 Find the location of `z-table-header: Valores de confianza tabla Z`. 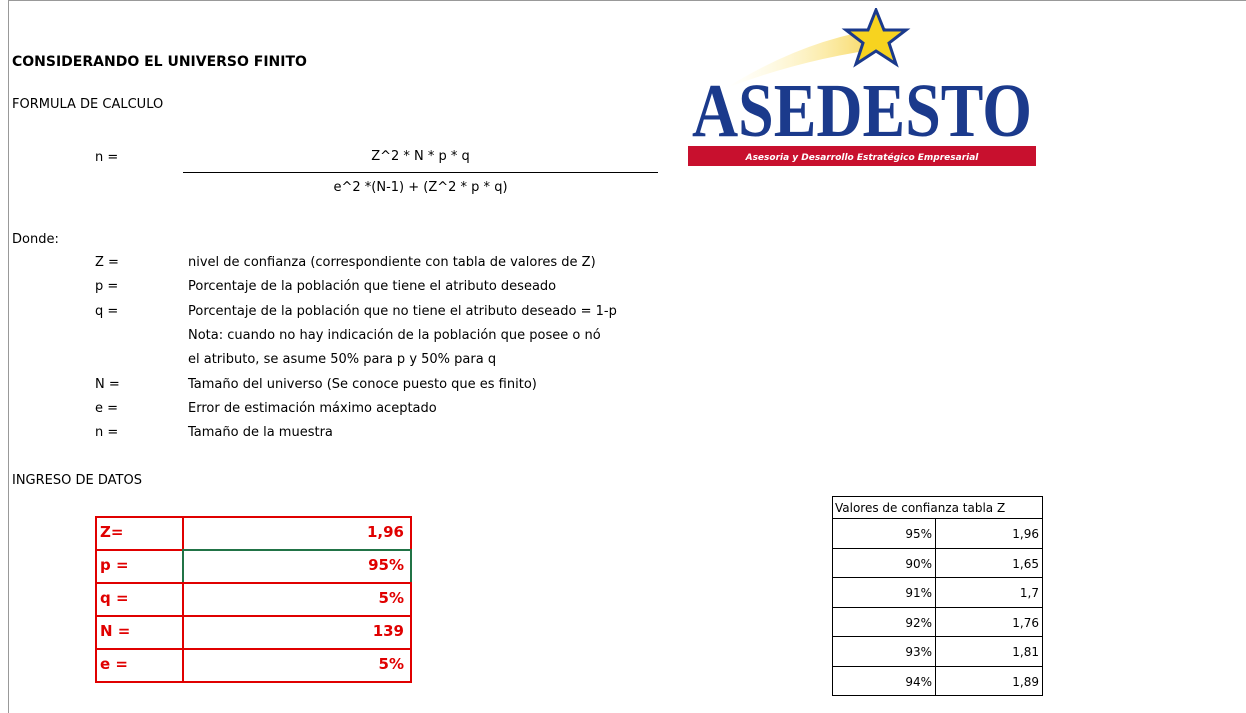

z-table-header: Valores de confianza tabla Z is located at coordinates (937, 507).